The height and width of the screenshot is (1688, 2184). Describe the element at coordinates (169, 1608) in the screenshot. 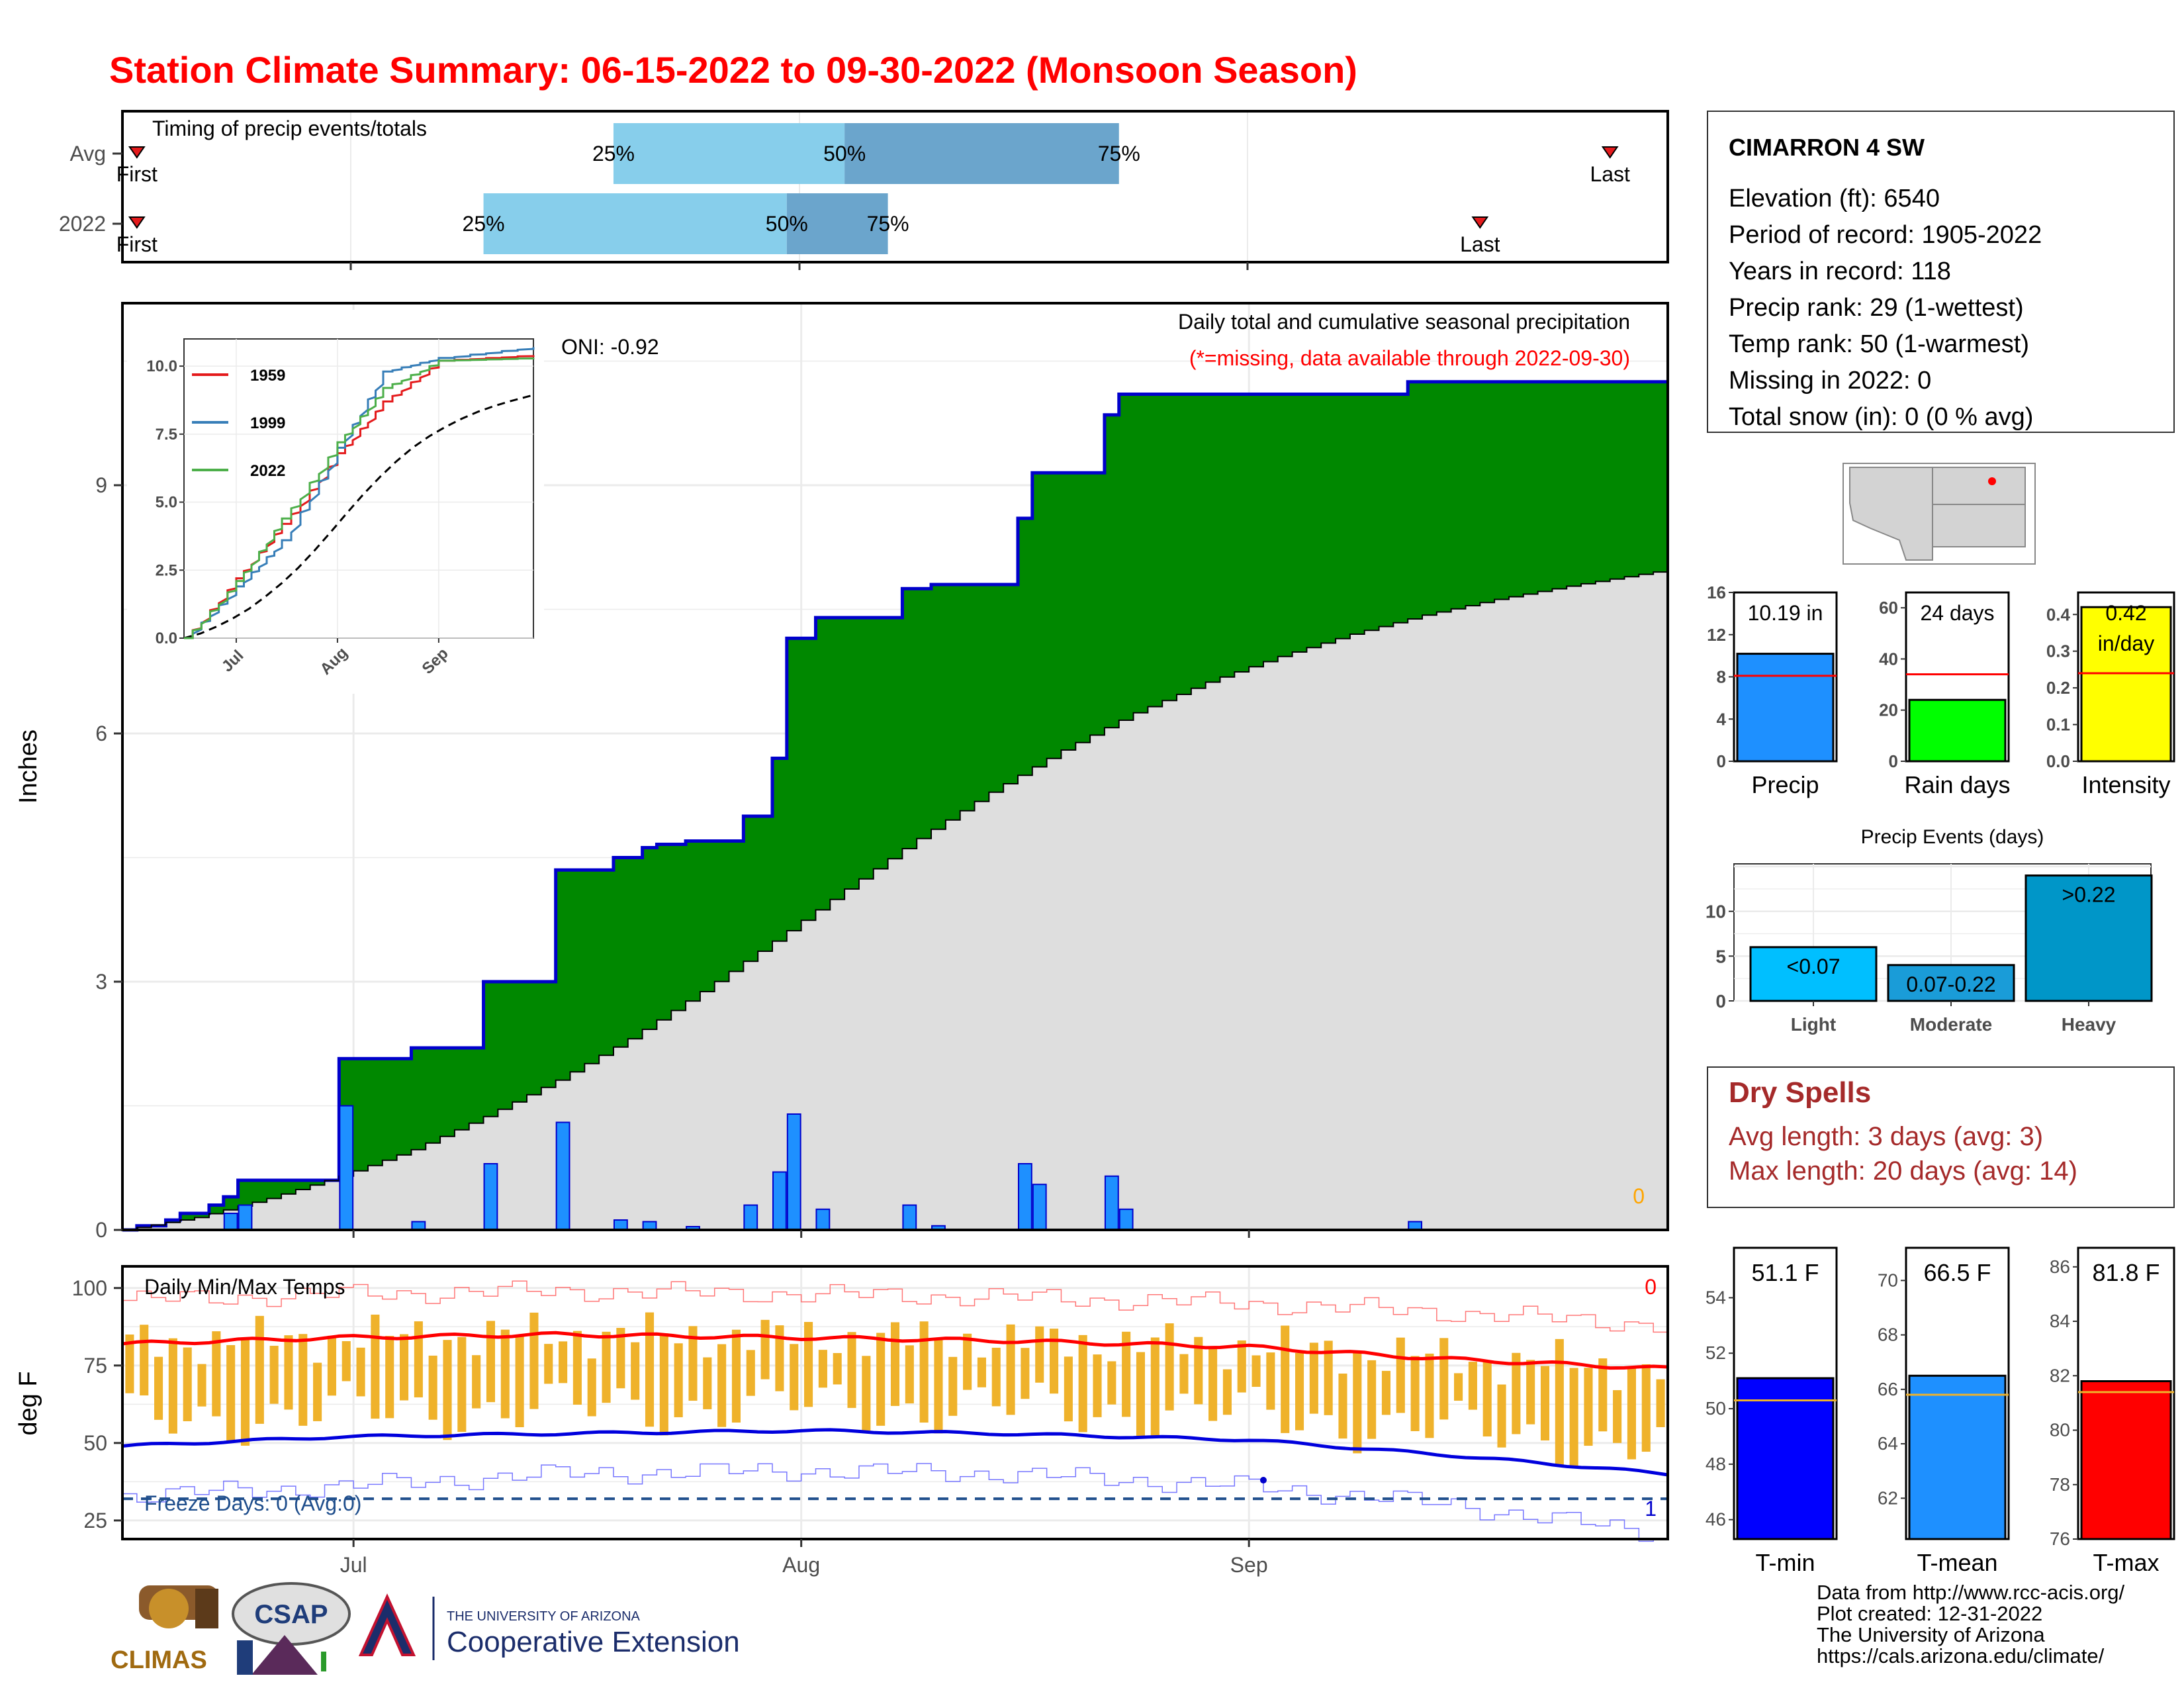

I see `climas-logo-sun` at that location.